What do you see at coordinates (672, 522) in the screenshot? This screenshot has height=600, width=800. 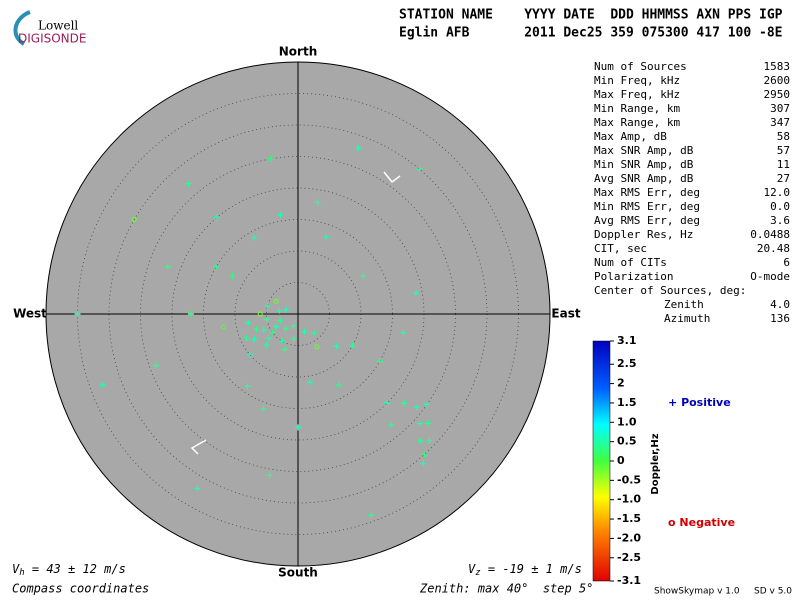 I see `legend-marker: o` at bounding box center [672, 522].